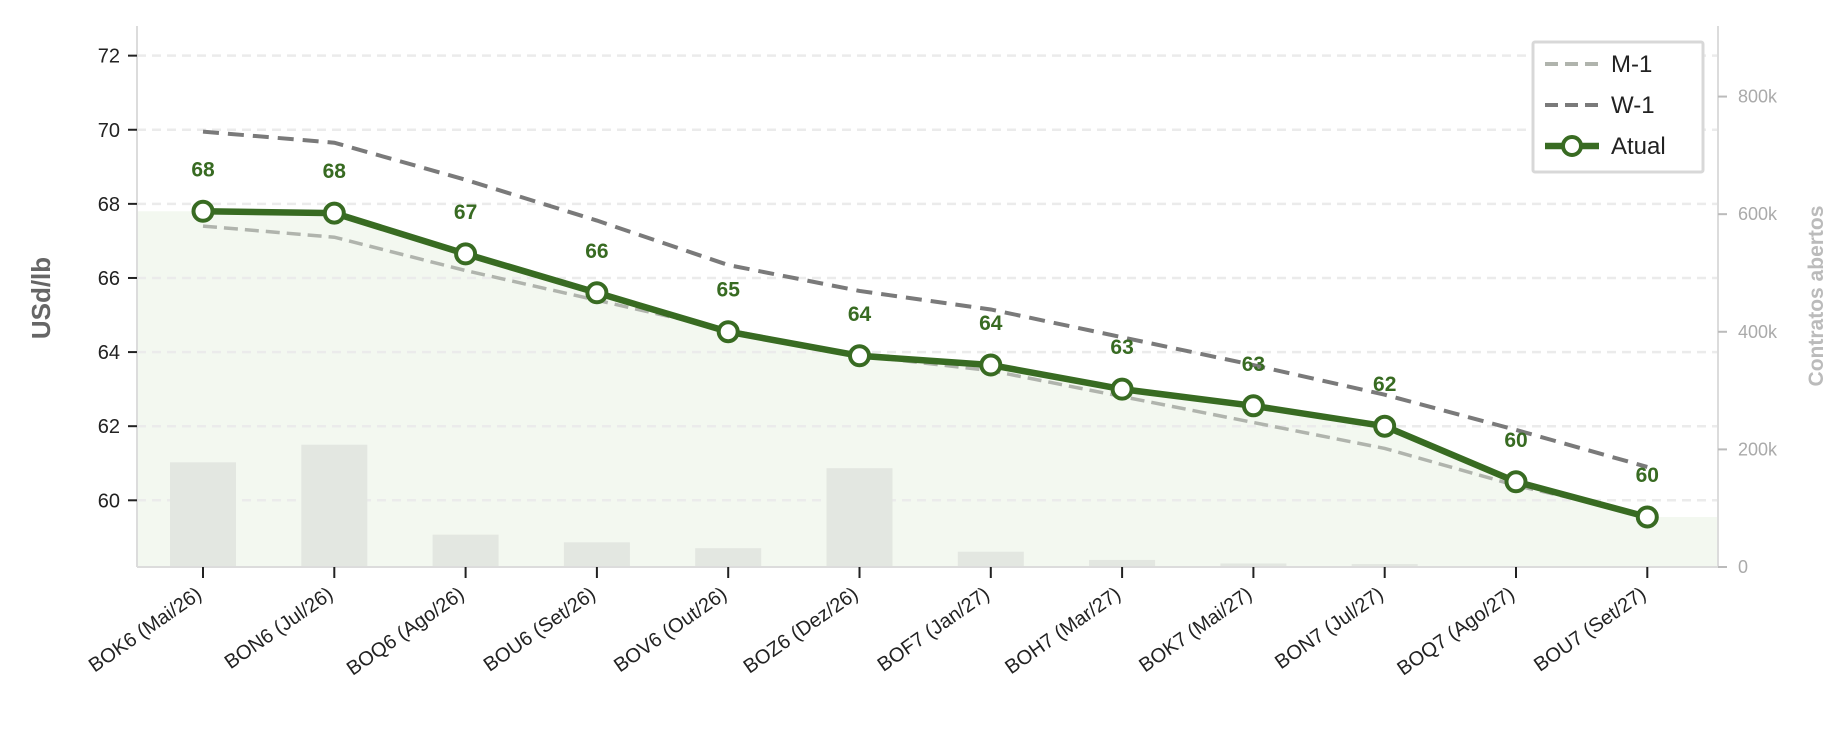 Image resolution: width=1846 pixels, height=734 pixels. Describe the element at coordinates (794, 505) in the screenshot. I see `open-interest-bars` at that location.